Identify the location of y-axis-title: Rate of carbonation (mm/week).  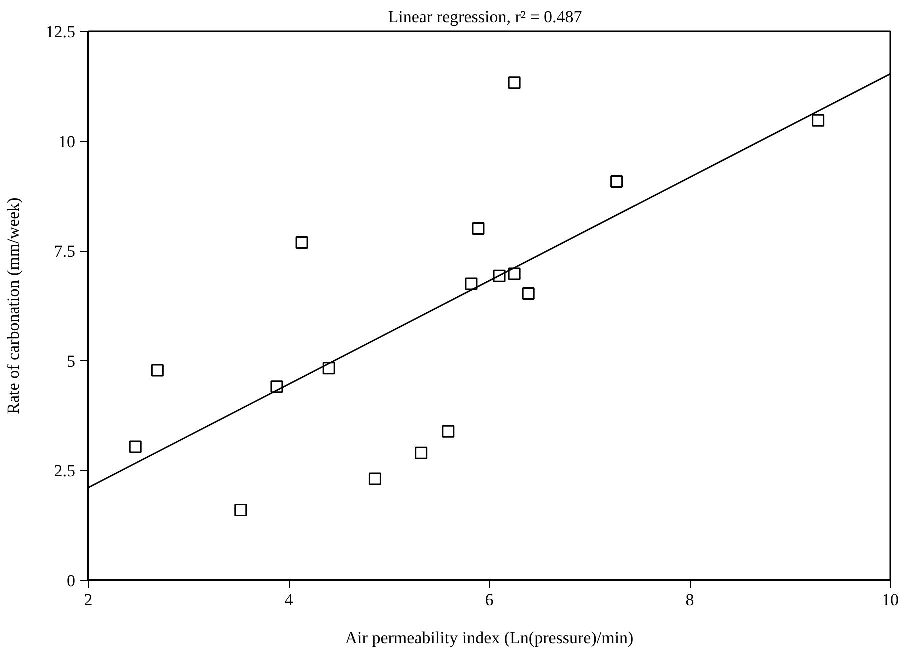
(13, 306).